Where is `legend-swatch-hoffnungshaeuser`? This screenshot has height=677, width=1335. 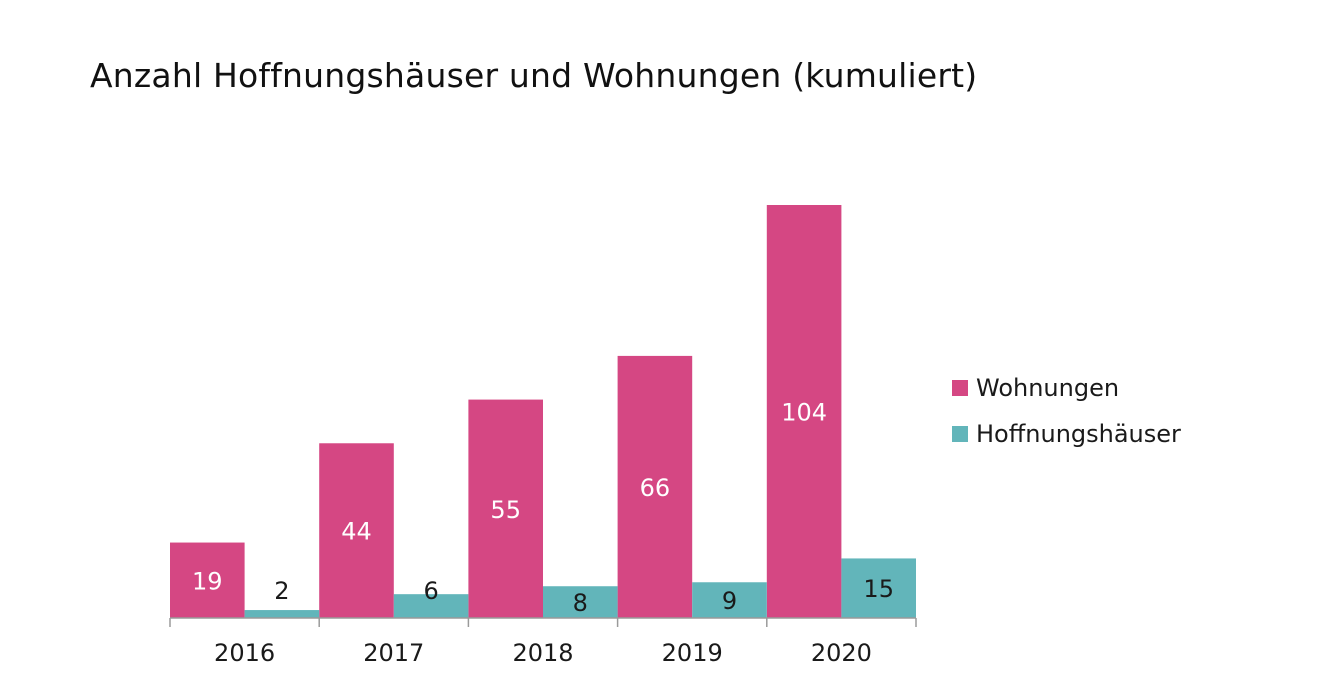
legend-swatch-hoffnungshaeuser is located at coordinates (960, 434).